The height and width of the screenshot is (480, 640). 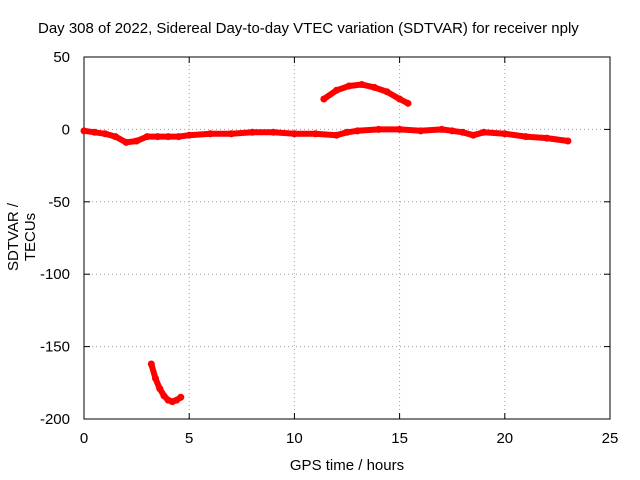 I want to click on y-tick-label: 0, so click(x=66, y=129).